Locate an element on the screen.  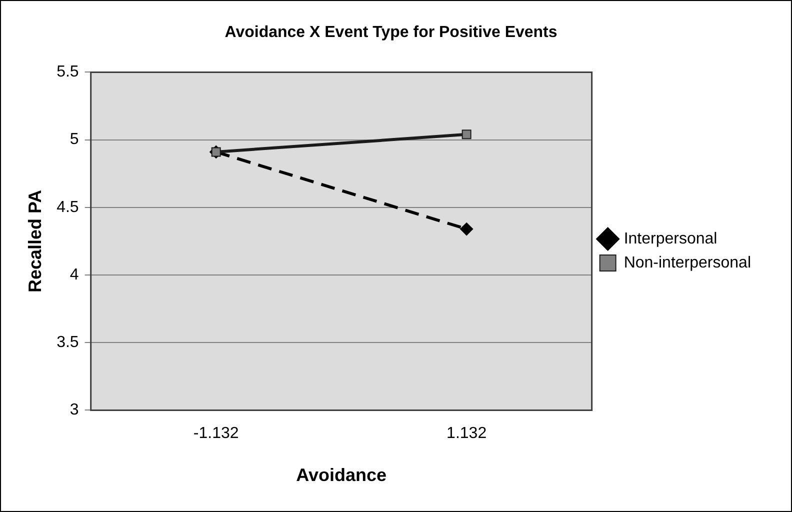
x-tick-label: 1.132 is located at coordinates (466, 433).